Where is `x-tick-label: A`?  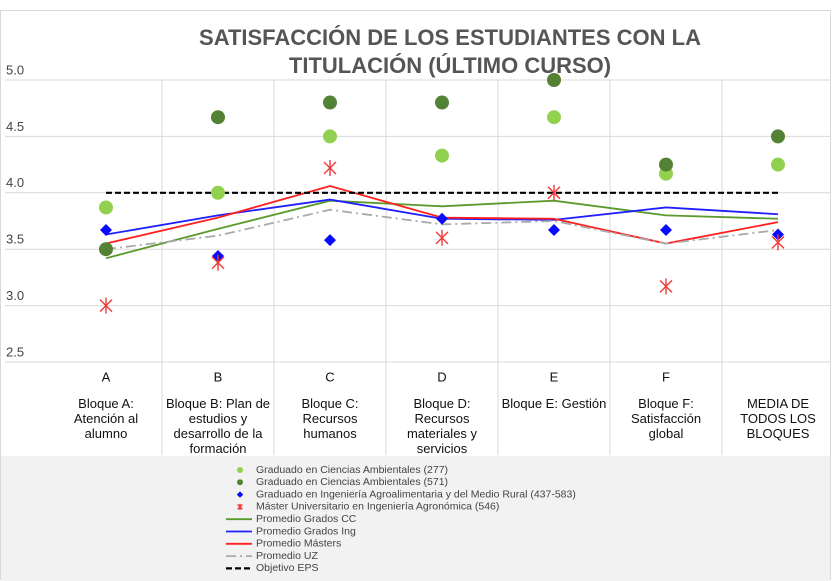
x-tick-label: A is located at coordinates (106, 376).